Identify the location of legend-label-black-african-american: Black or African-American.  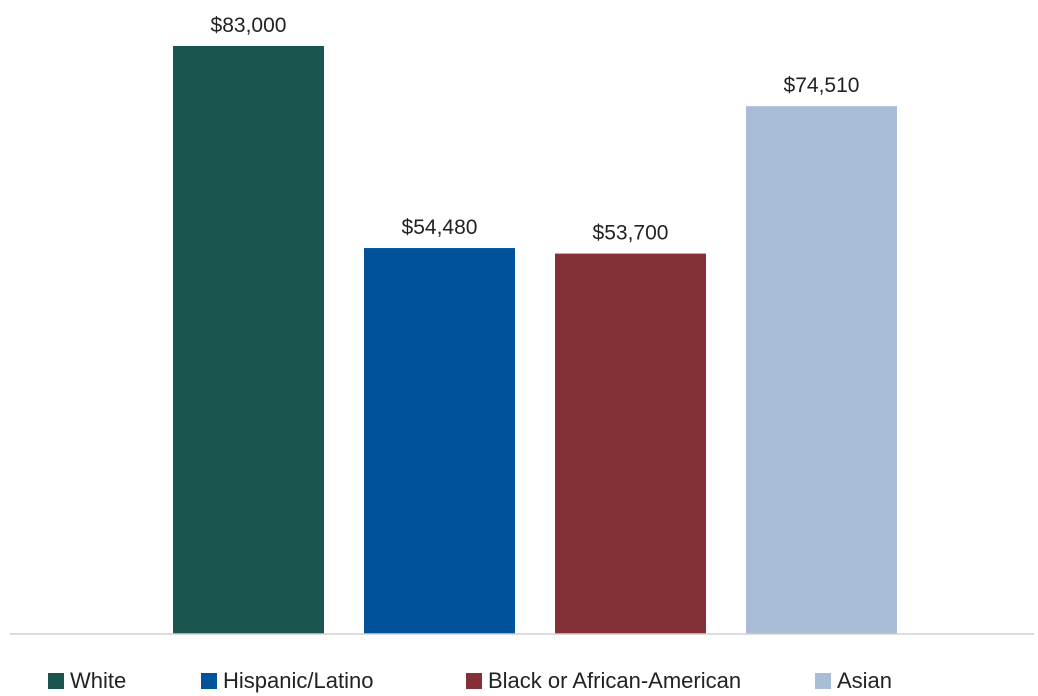
(615, 680).